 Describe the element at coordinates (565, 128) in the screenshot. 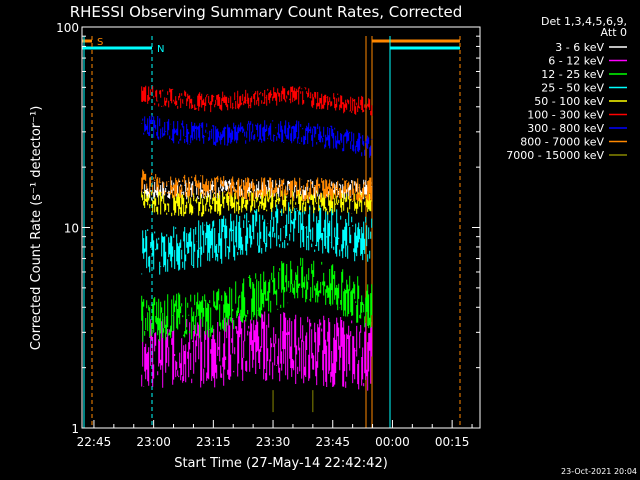

I see `legend-label-6: 300 - 800 keV` at that location.